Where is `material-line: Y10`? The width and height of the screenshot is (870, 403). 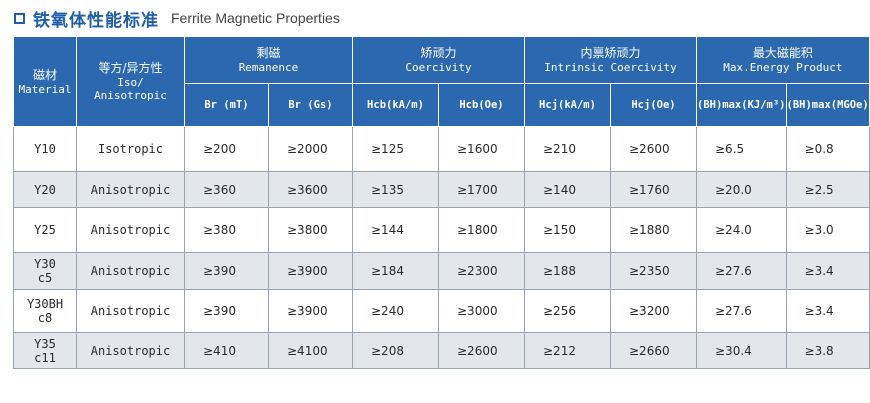
material-line: Y10 is located at coordinates (45, 149).